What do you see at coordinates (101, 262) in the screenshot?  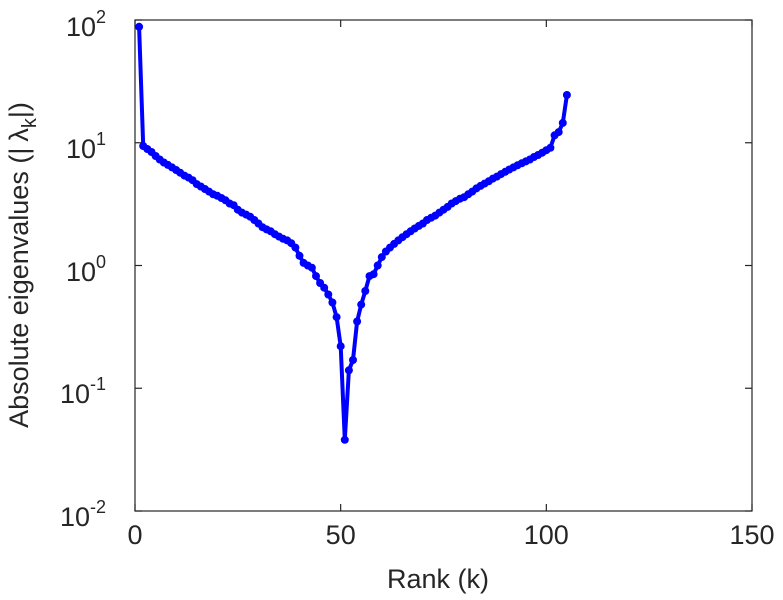 I see `y-tick-exponent: 0` at bounding box center [101, 262].